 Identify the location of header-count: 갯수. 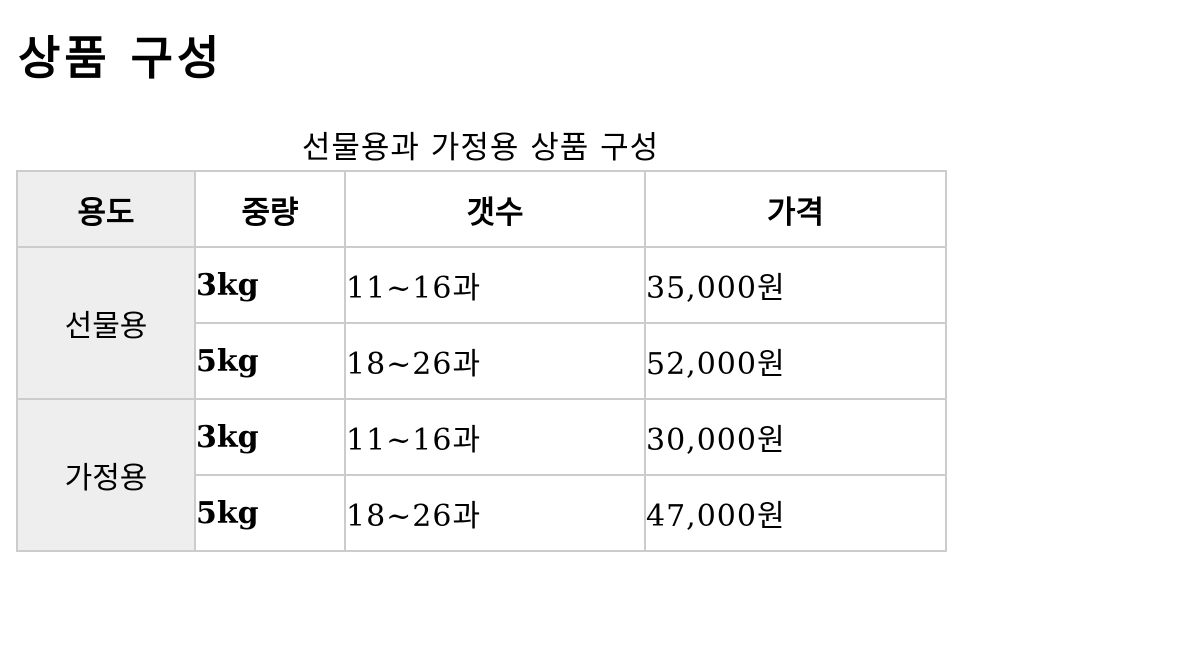
(495, 209).